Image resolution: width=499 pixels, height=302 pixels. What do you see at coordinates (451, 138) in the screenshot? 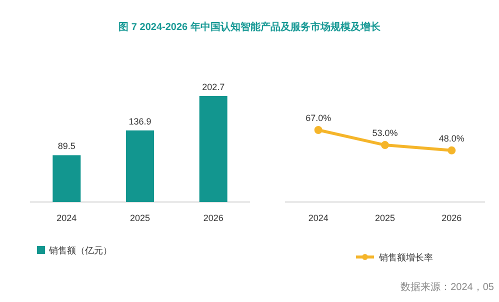
I see `data-label: 48.0%` at bounding box center [451, 138].